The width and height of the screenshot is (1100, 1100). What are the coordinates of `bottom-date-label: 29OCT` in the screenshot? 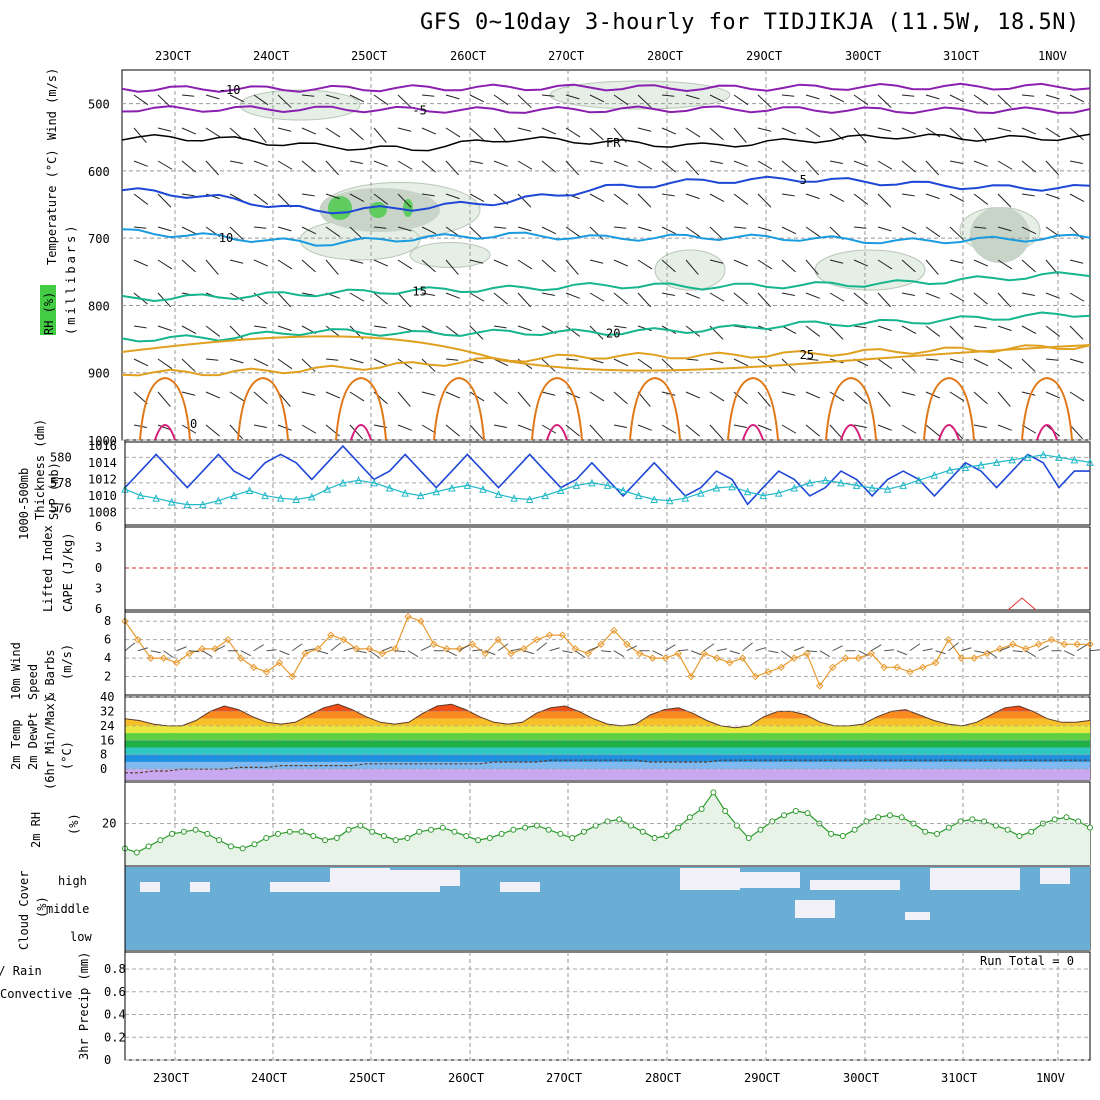 It's located at (762, 1078).